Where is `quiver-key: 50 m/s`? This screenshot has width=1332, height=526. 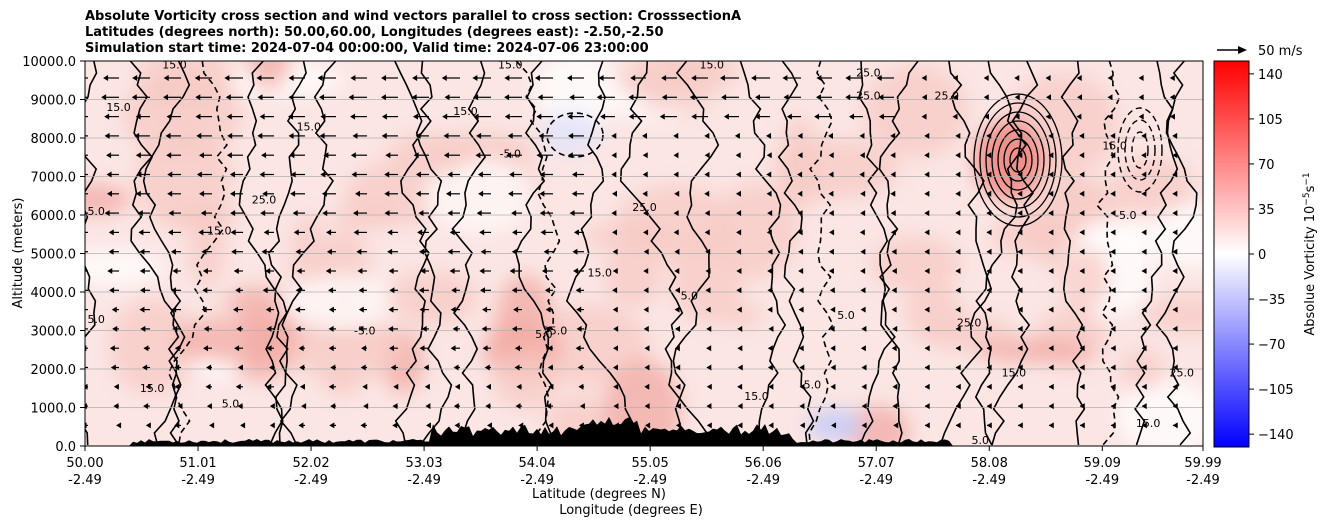 quiver-key: 50 m/s is located at coordinates (1260, 51).